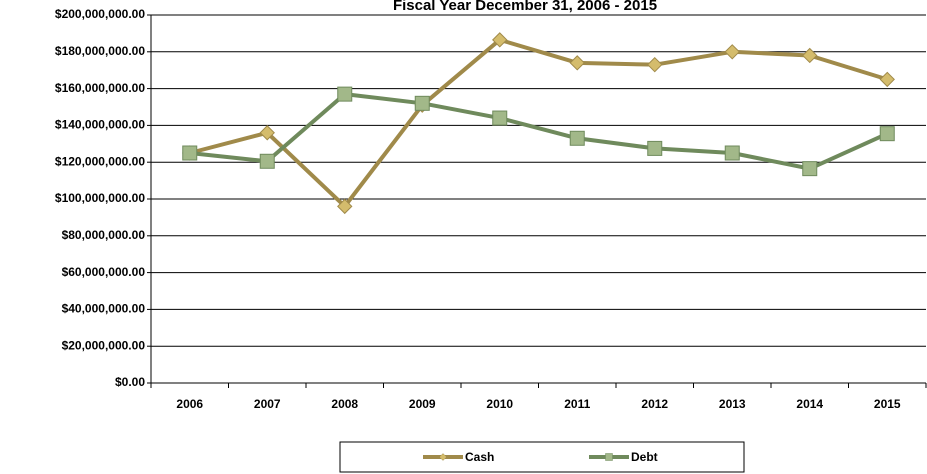 The image size is (927, 474). What do you see at coordinates (525, 7) in the screenshot?
I see `chart-title: Fiscal Year December 31, 2006 - 2015` at bounding box center [525, 7].